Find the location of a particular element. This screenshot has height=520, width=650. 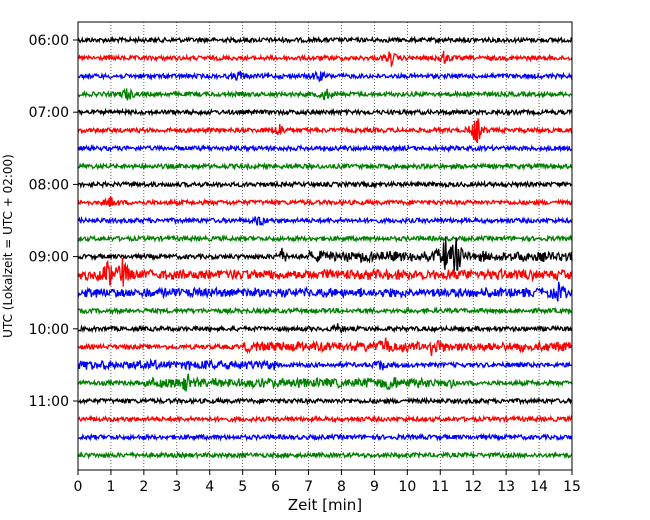

y-tick-label: 06:00 is located at coordinates (49, 41).